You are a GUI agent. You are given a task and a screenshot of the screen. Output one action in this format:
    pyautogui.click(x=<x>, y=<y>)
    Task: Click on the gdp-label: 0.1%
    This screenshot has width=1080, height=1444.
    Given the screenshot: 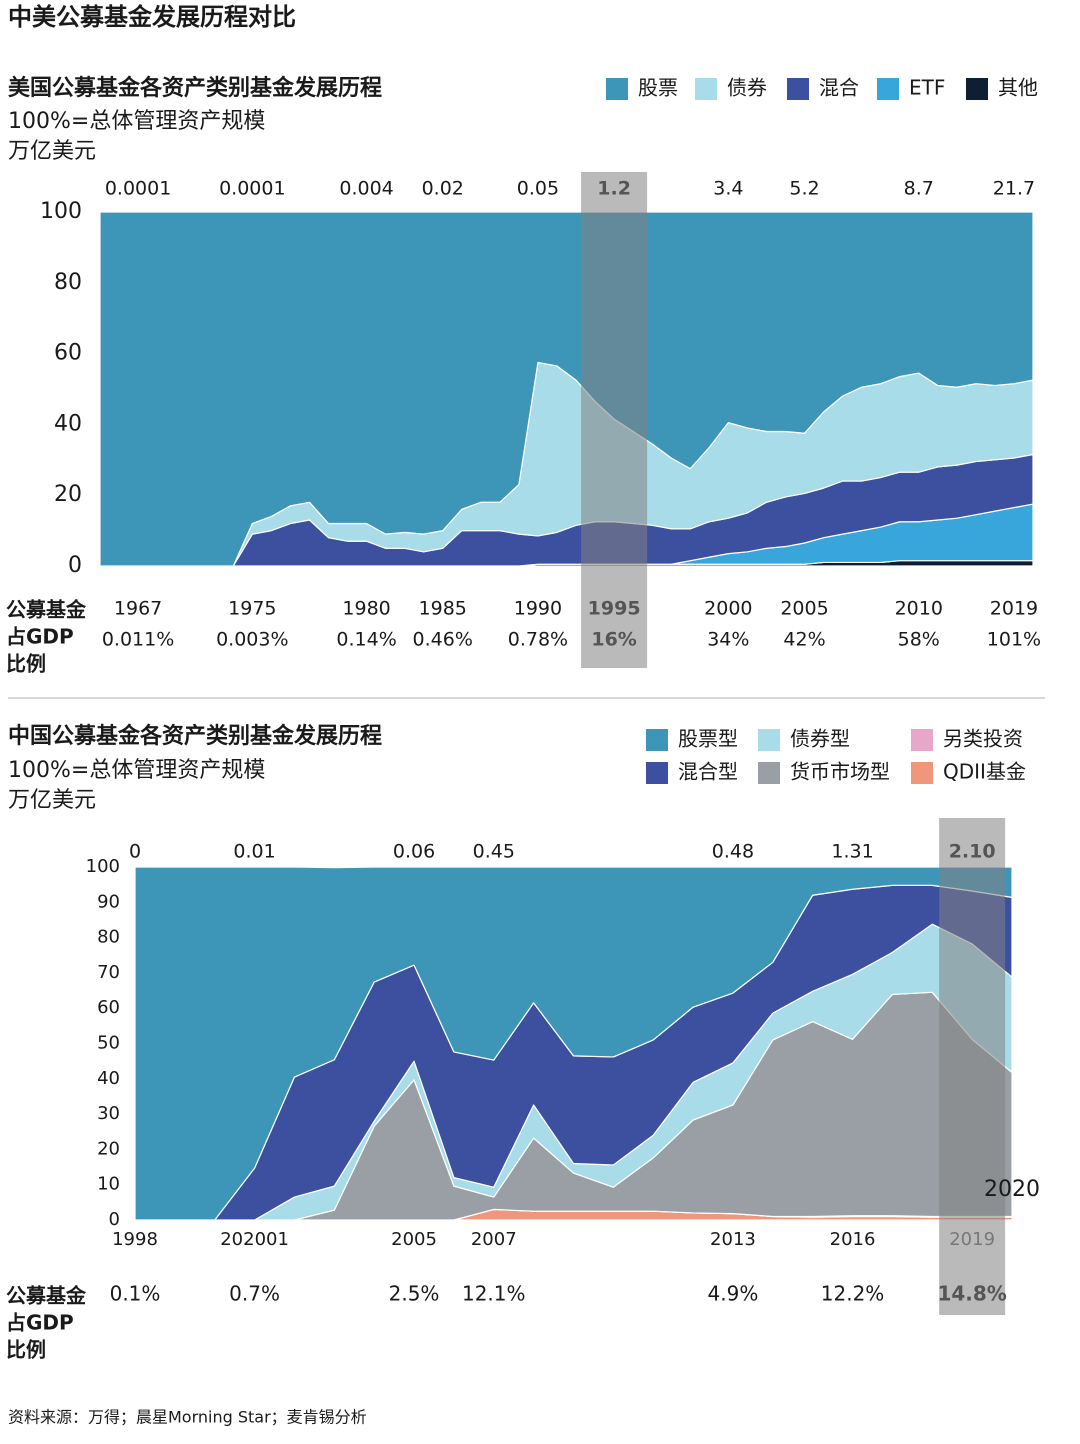 What is the action you would take?
    pyautogui.click(x=135, y=1294)
    